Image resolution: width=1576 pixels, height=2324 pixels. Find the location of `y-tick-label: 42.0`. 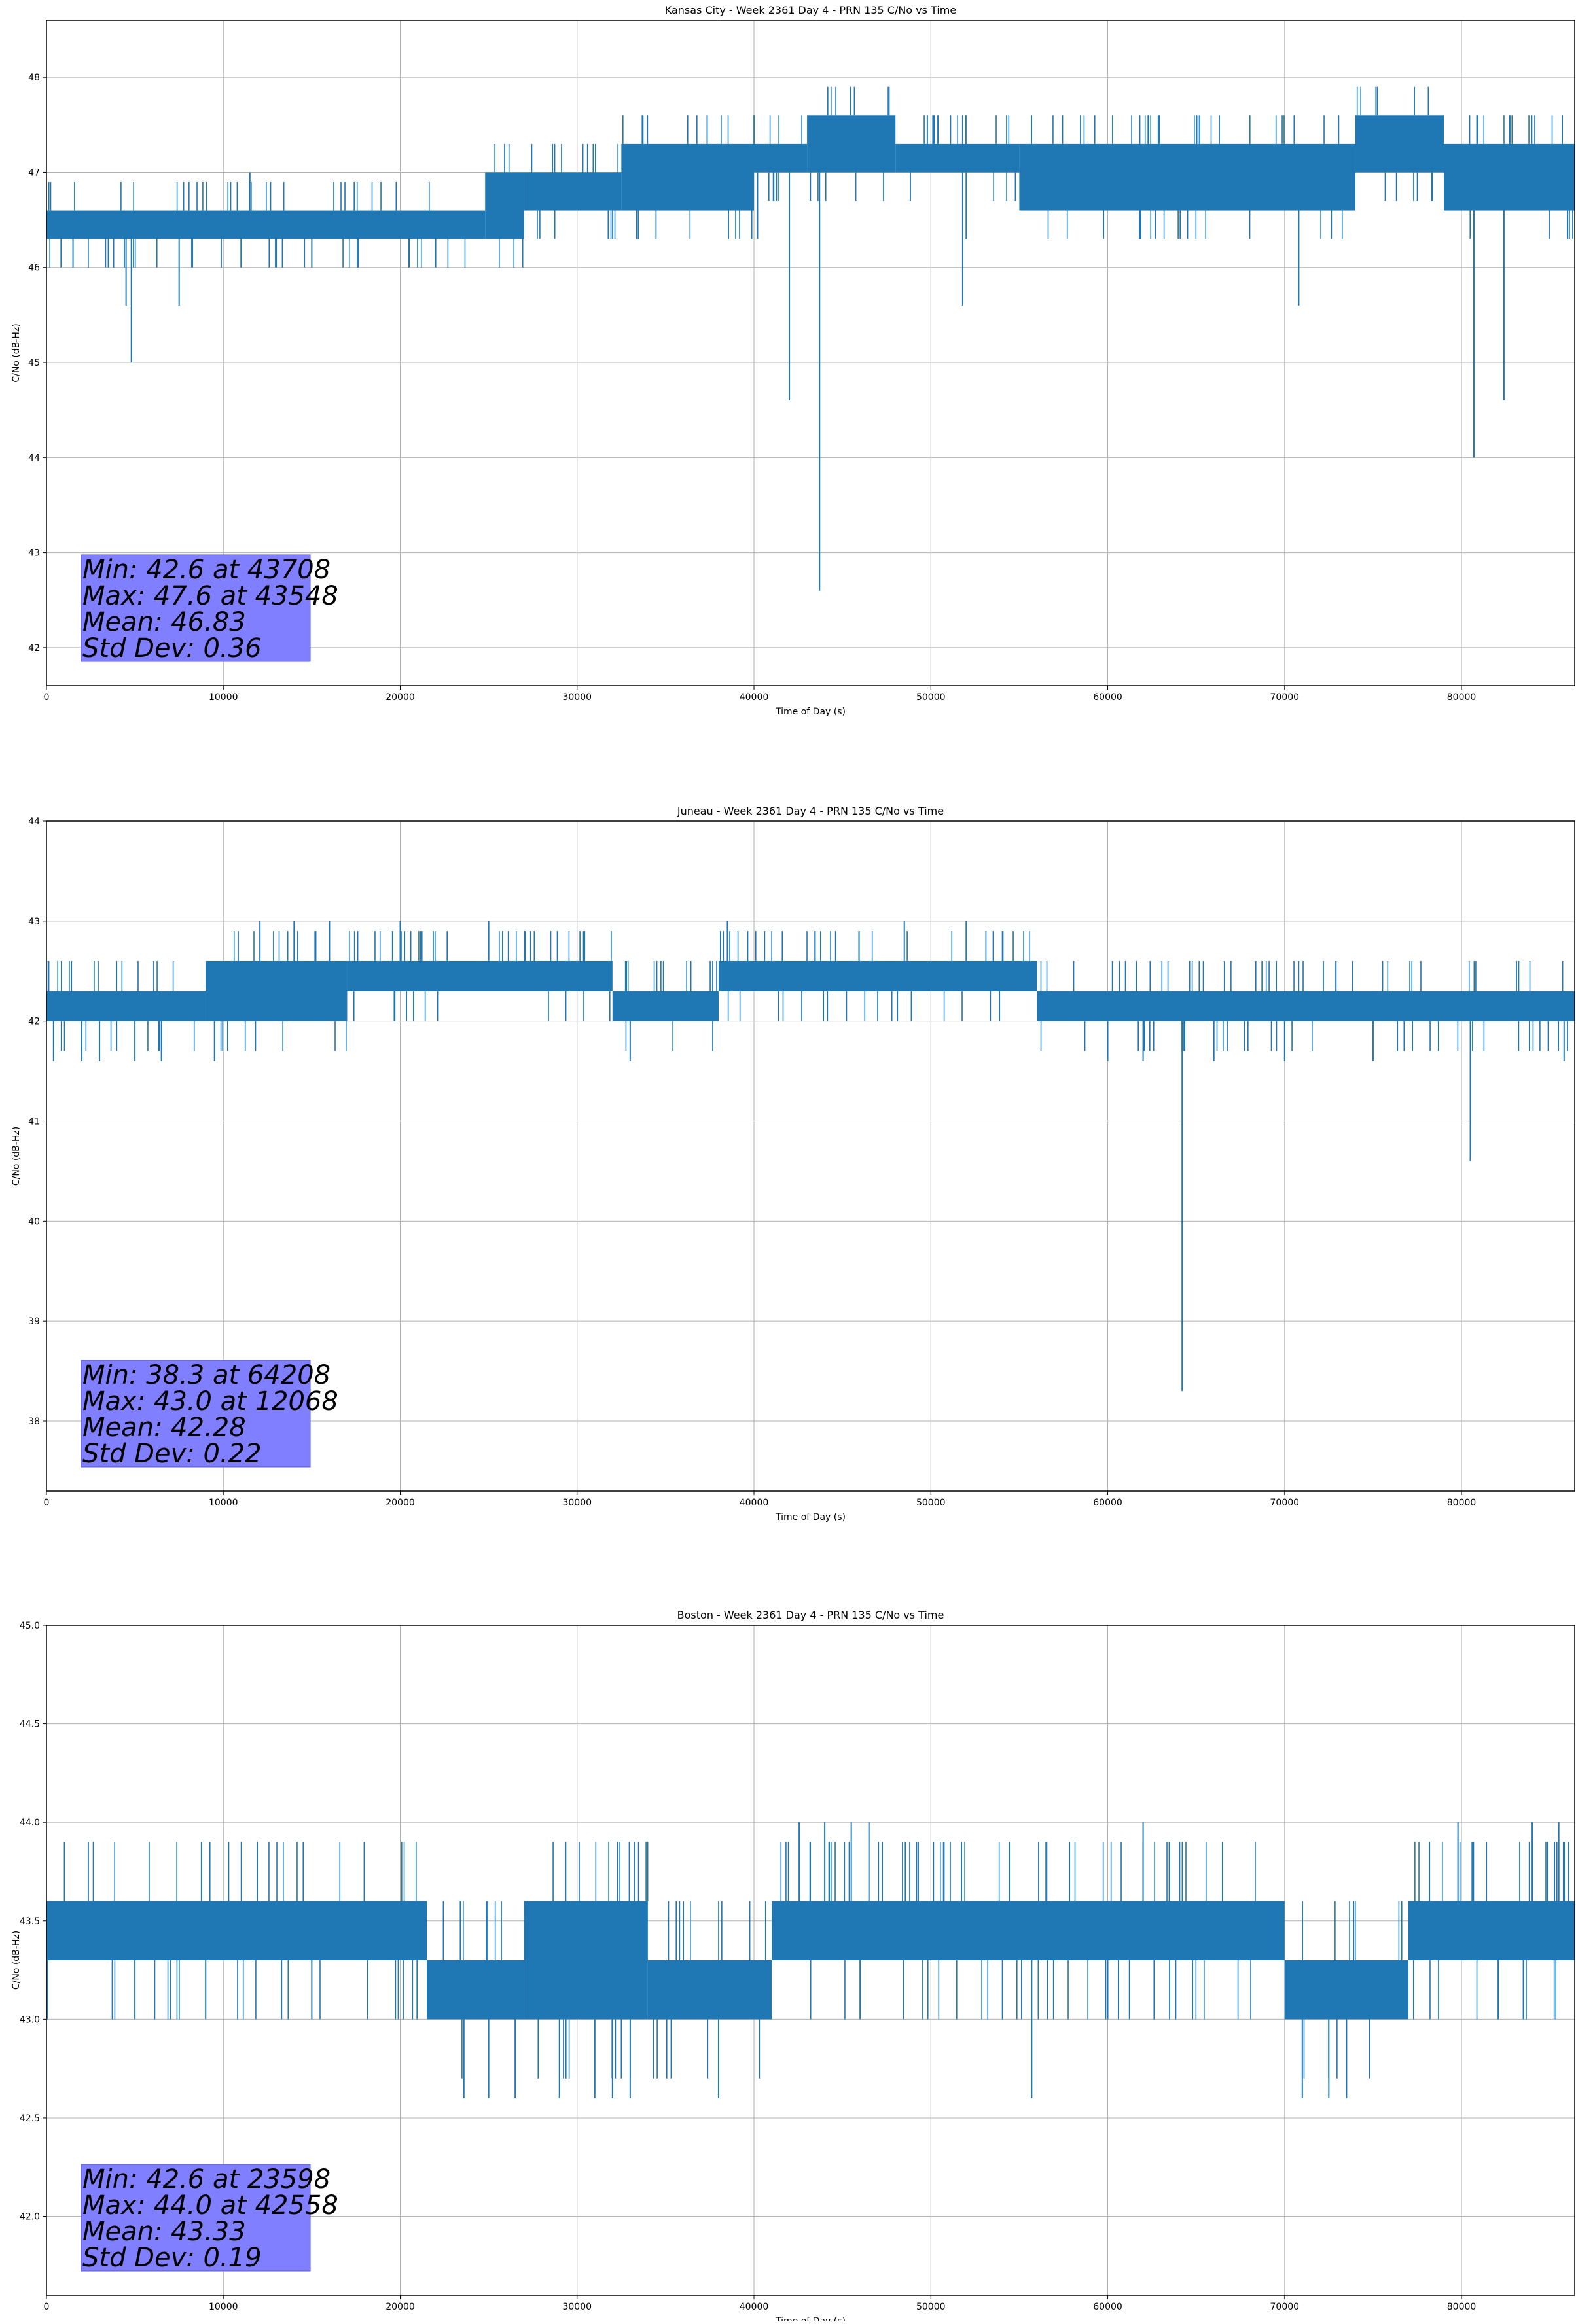

y-tick-label: 42.0 is located at coordinates (30, 2218).